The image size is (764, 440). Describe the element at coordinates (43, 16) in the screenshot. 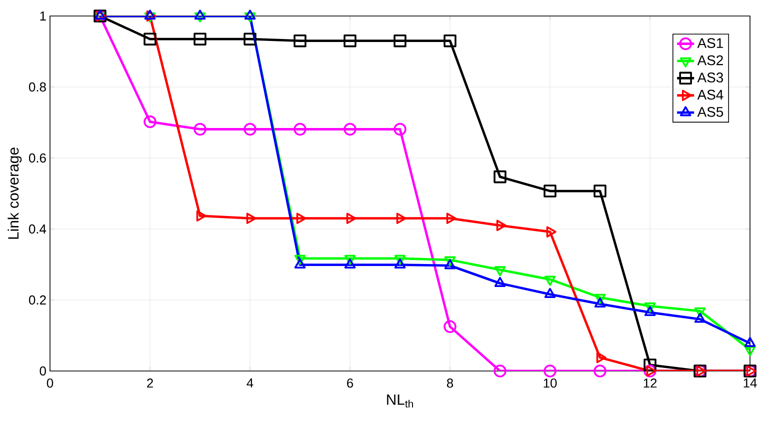

I see `y-tick-label: 1` at that location.